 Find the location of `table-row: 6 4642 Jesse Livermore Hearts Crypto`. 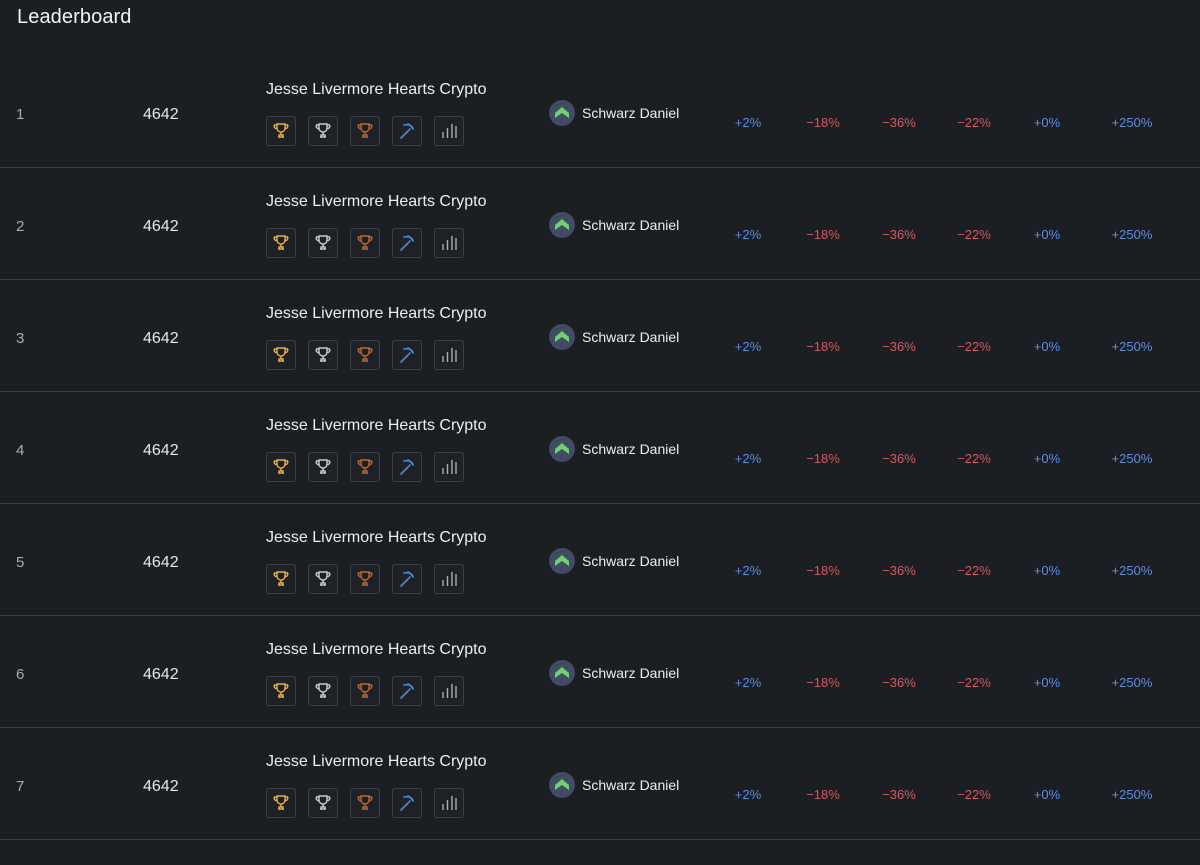

table-row: 6 4642 Jesse Livermore Hearts Crypto is located at coordinates (600, 672).